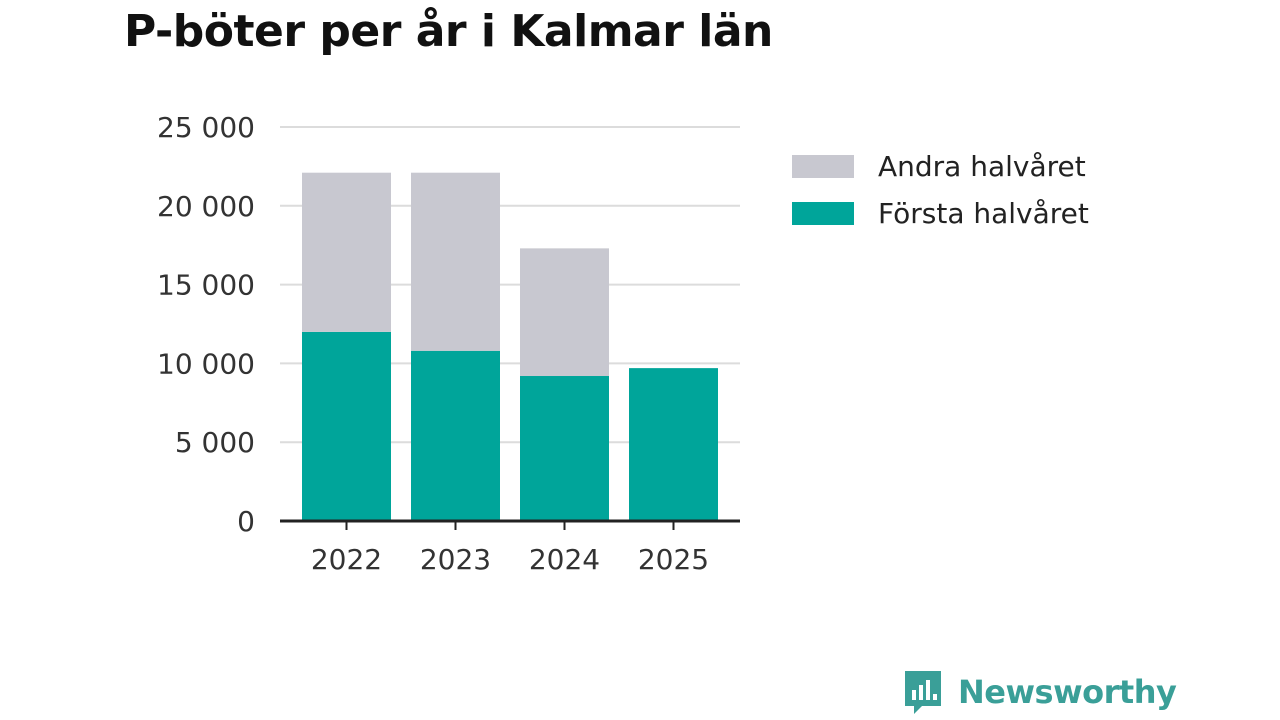 This screenshot has height=720, width=1280. I want to click on legend-label: Första halvåret, so click(983, 213).